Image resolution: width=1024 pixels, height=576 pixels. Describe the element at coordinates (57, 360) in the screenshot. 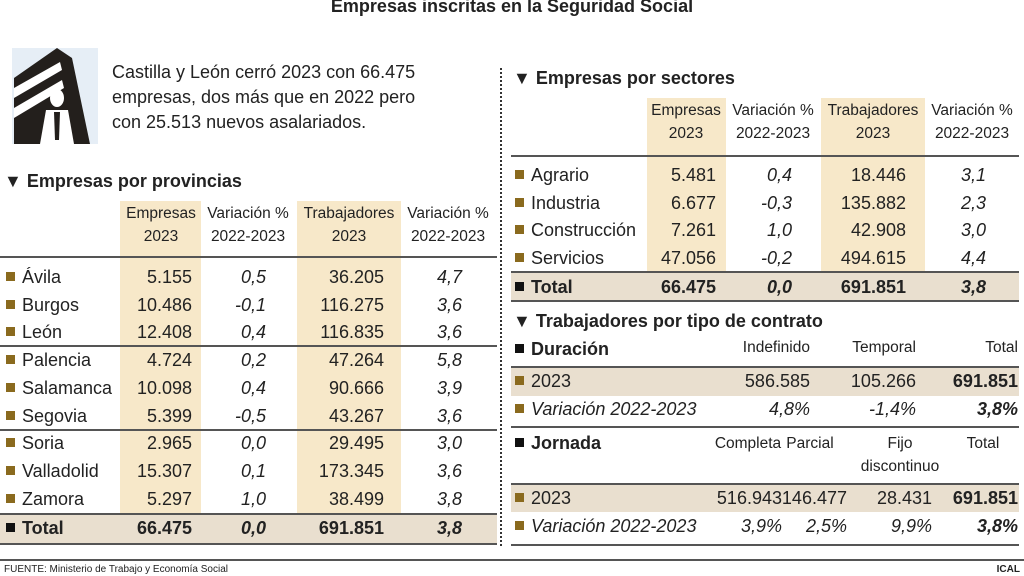

I see `row-label: Palencia` at that location.